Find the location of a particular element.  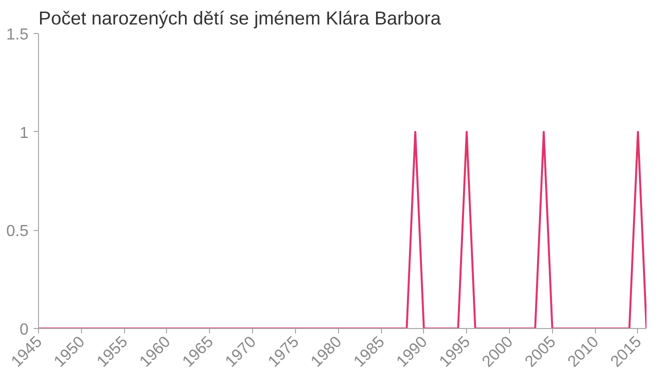

y-tick-label: 1 is located at coordinates (24, 133).